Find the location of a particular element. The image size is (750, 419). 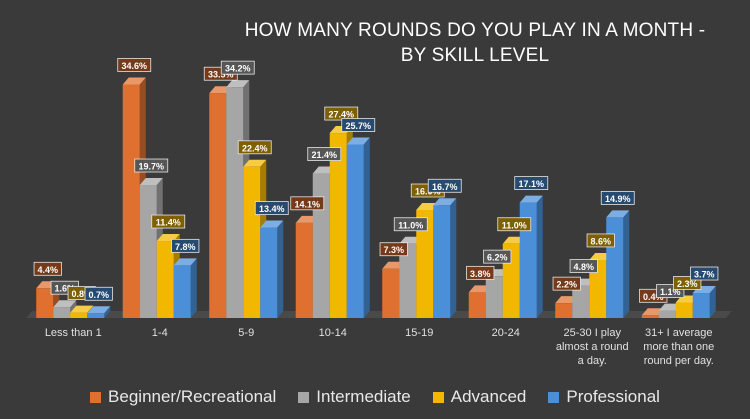

data-label-5-2: 11.0% is located at coordinates (514, 225).